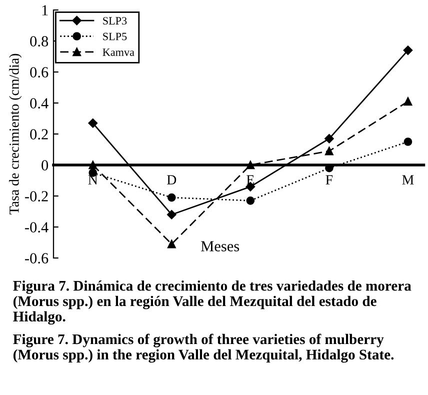 The width and height of the screenshot is (428, 395). I want to click on y-tick-label: -0.6, so click(36, 258).